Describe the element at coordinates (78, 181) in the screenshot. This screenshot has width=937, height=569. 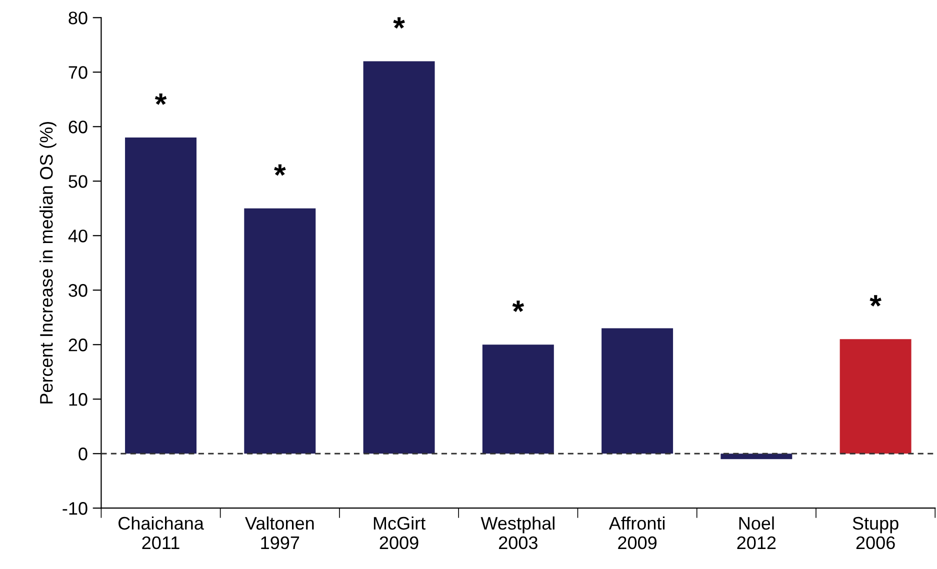
I see `y-tick-label: 50` at that location.